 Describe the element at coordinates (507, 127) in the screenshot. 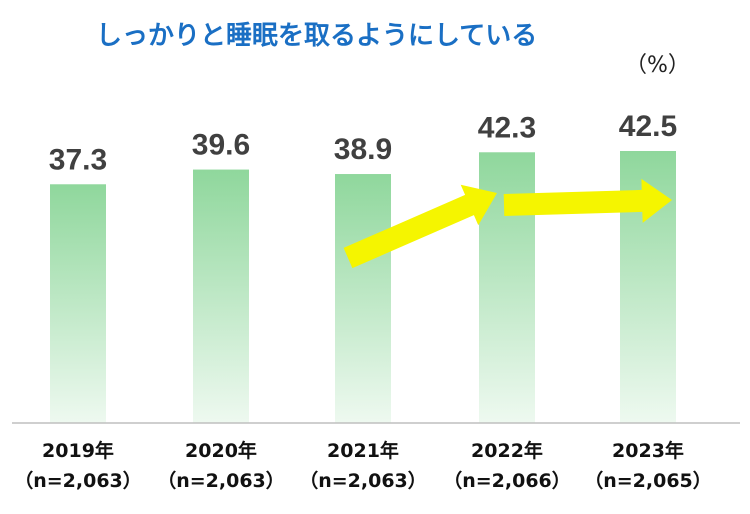

I see `value-label: 42.3` at that location.